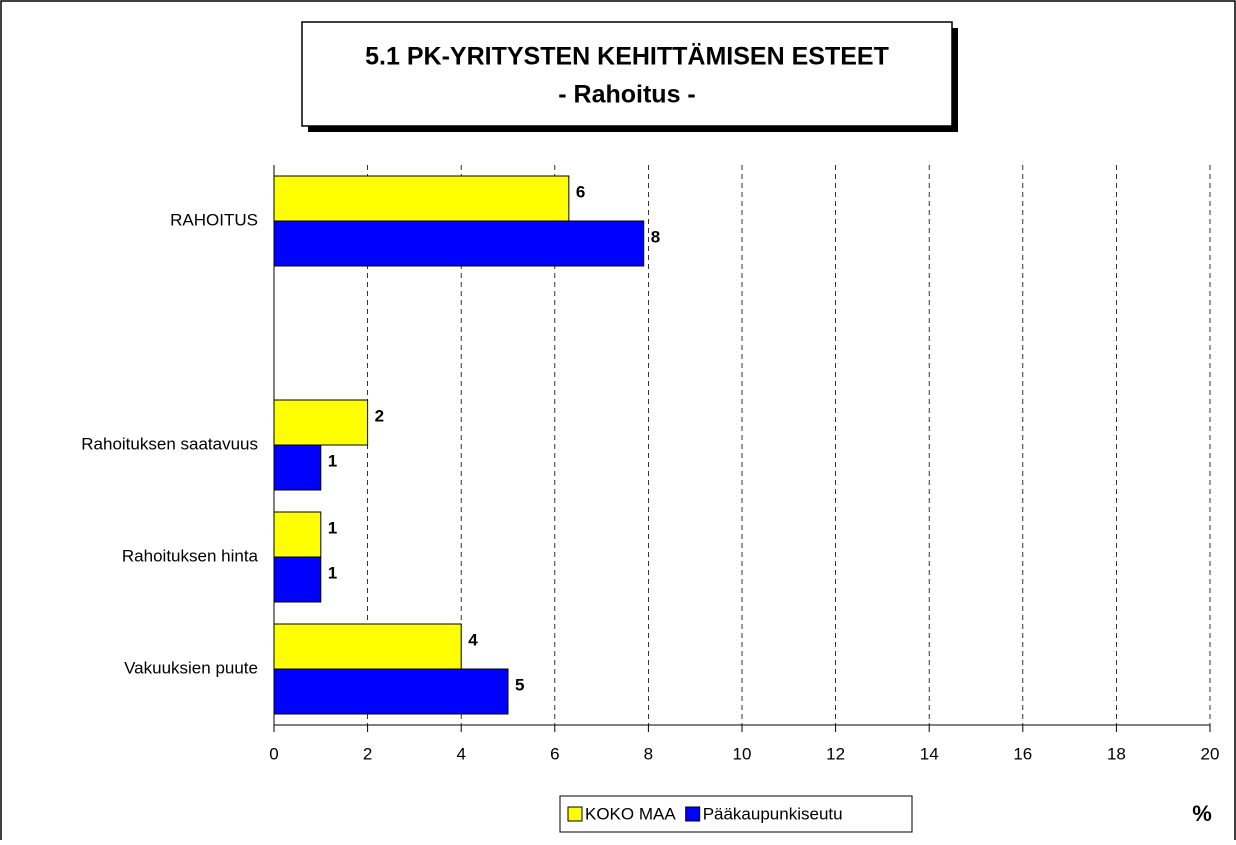 This screenshot has height=845, width=1236. What do you see at coordinates (630, 813) in the screenshot?
I see `legend-label: KOKO MAA` at bounding box center [630, 813].